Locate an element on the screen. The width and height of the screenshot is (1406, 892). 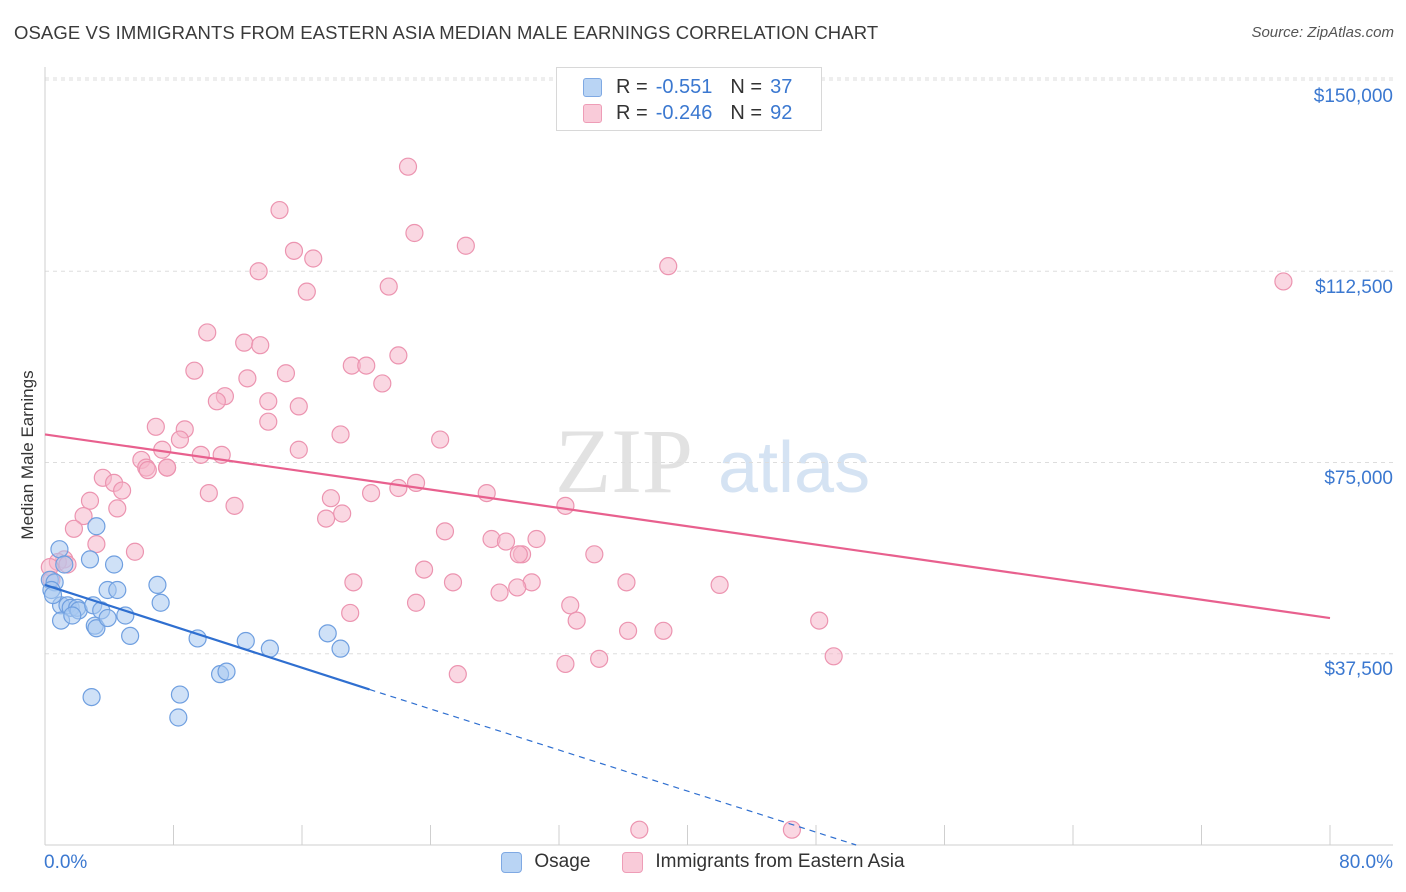
source-label: Source: ZipAtlas.com is located at coordinates (1322, 32).